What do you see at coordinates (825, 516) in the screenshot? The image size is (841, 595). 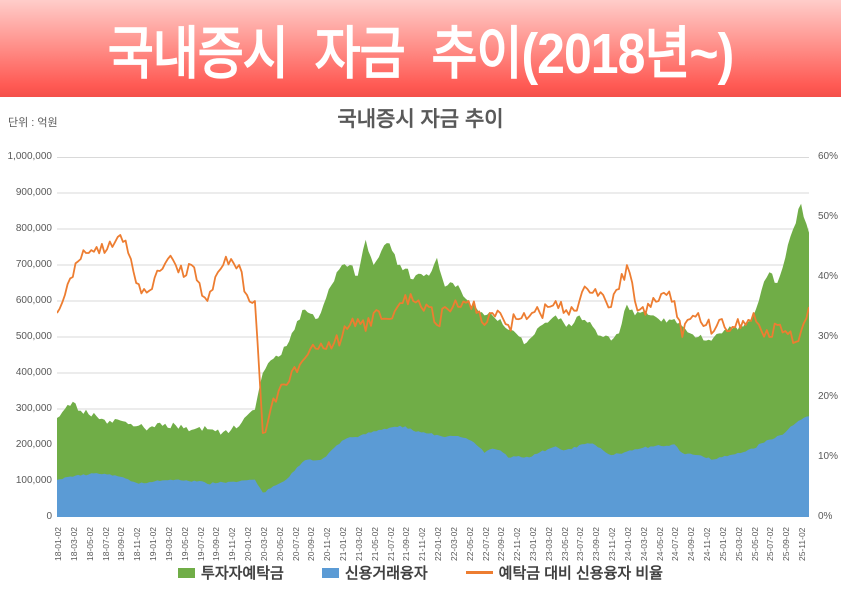 I see `y-right-tick-label: 0%` at bounding box center [825, 516].